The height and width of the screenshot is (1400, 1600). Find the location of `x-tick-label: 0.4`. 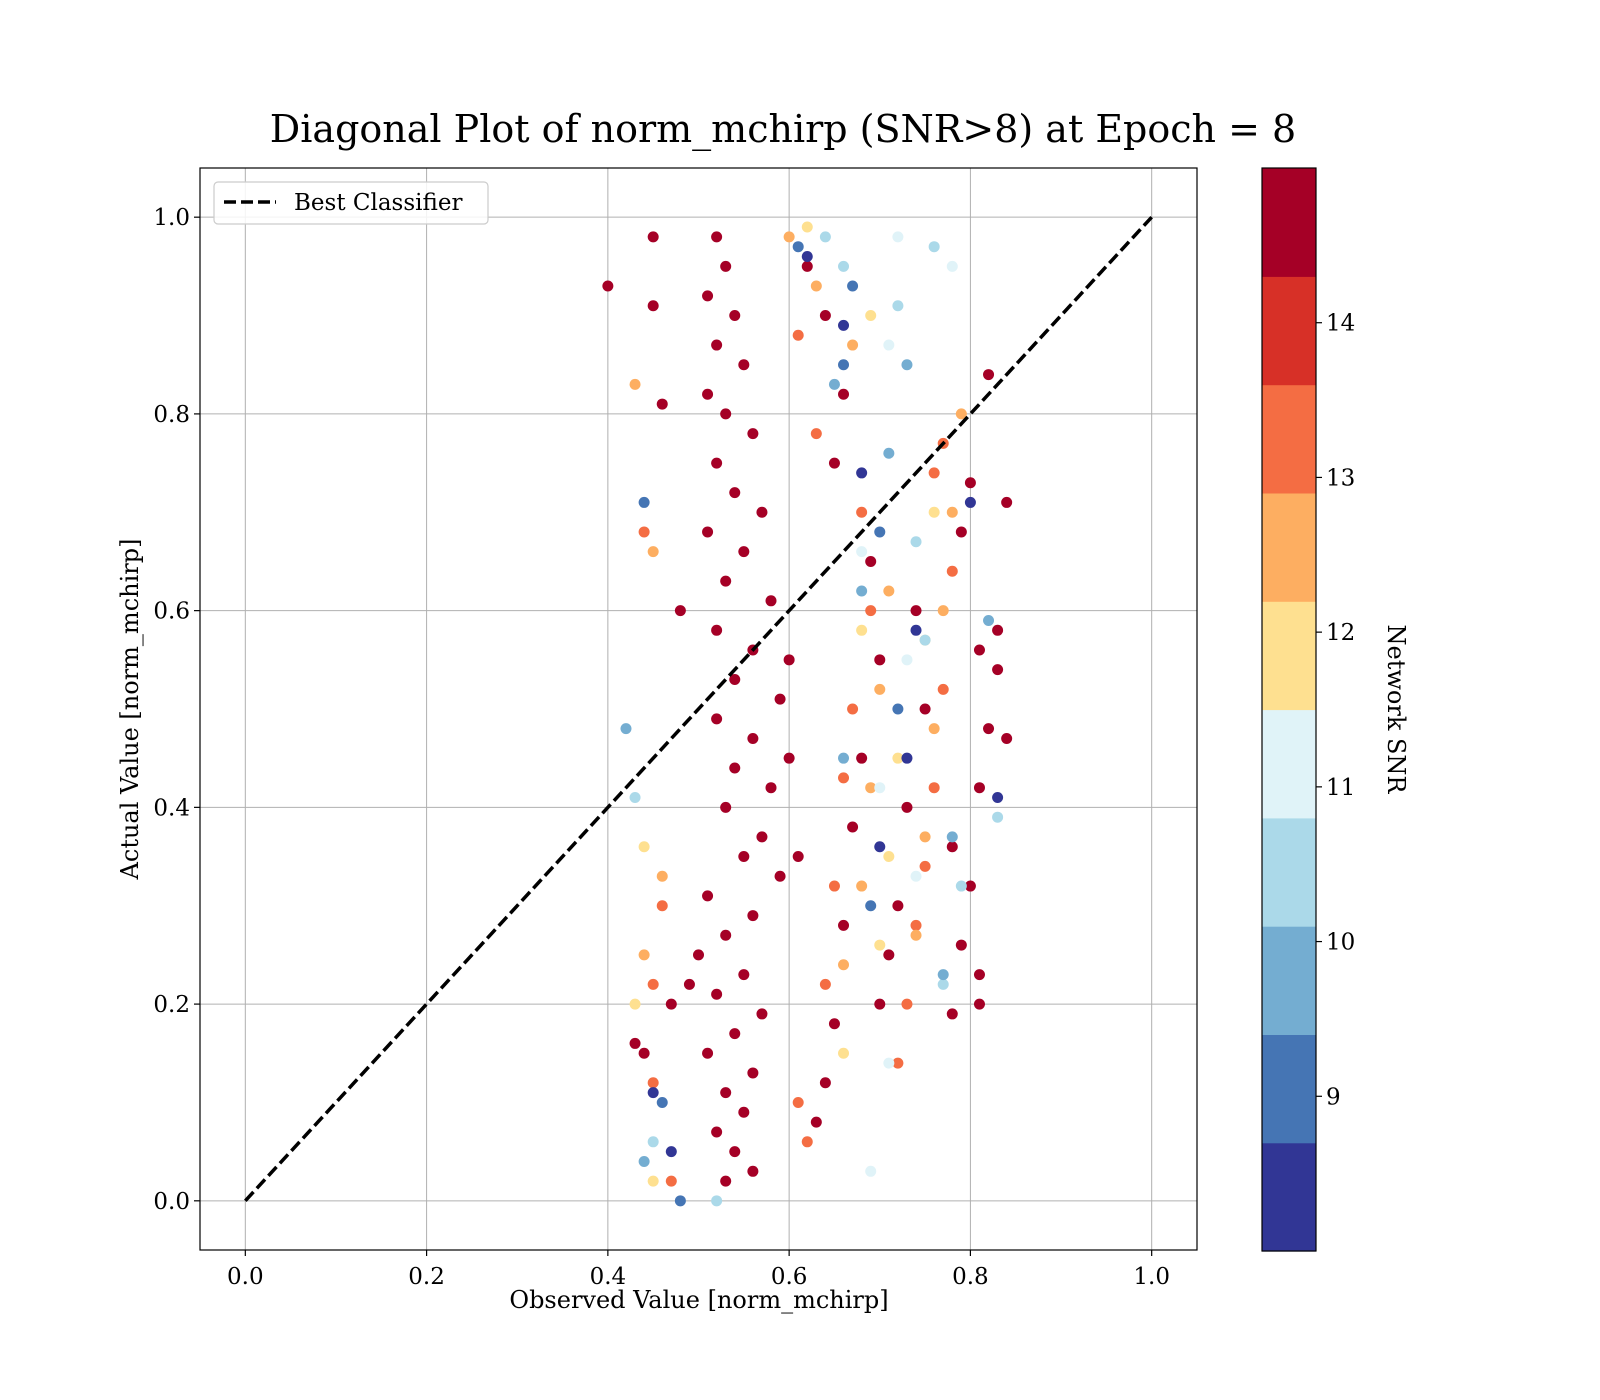

x-tick-label: 0.4 is located at coordinates (608, 1277).